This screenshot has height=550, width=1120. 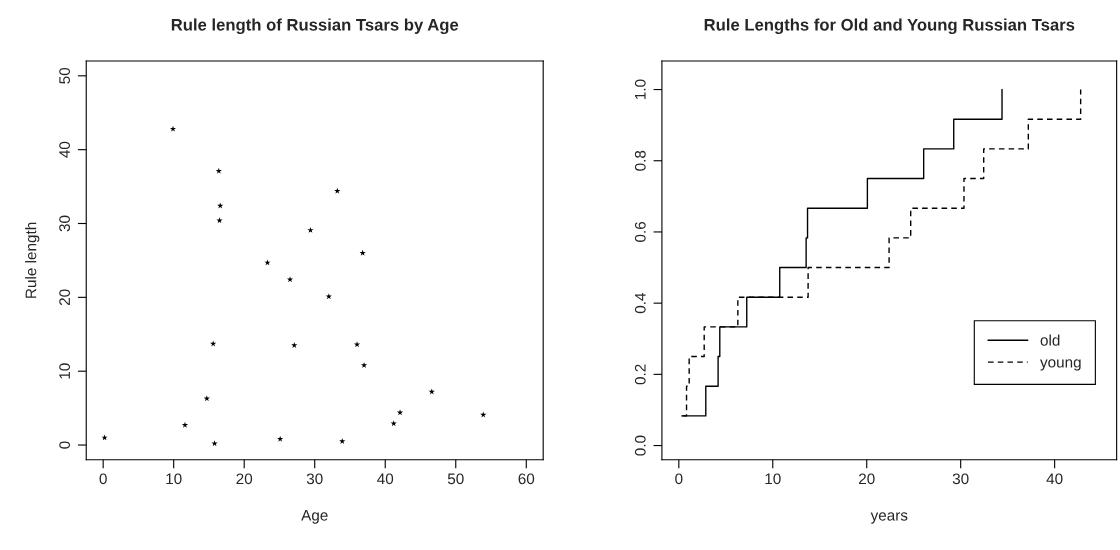 What do you see at coordinates (314, 517) in the screenshot?
I see `x-axis-title: Age` at bounding box center [314, 517].